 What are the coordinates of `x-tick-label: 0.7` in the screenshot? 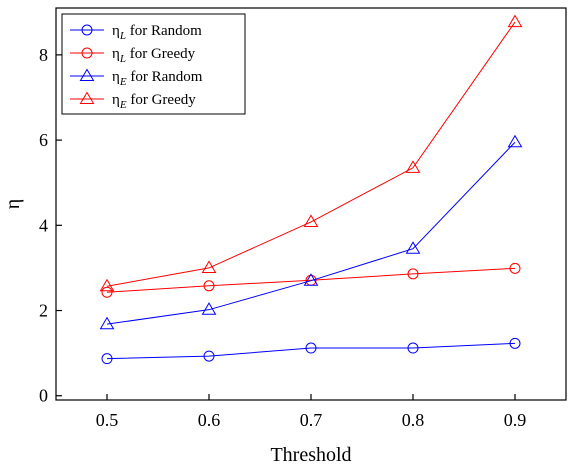 It's located at (311, 420).